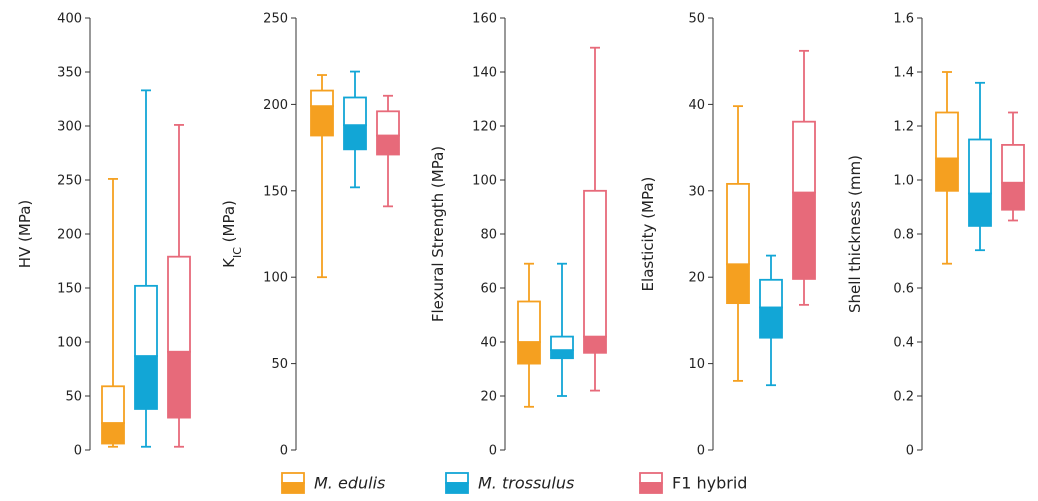 This screenshot has width=1038, height=501. What do you see at coordinates (488, 289) in the screenshot?
I see `y-tick-label: 60` at bounding box center [488, 289].